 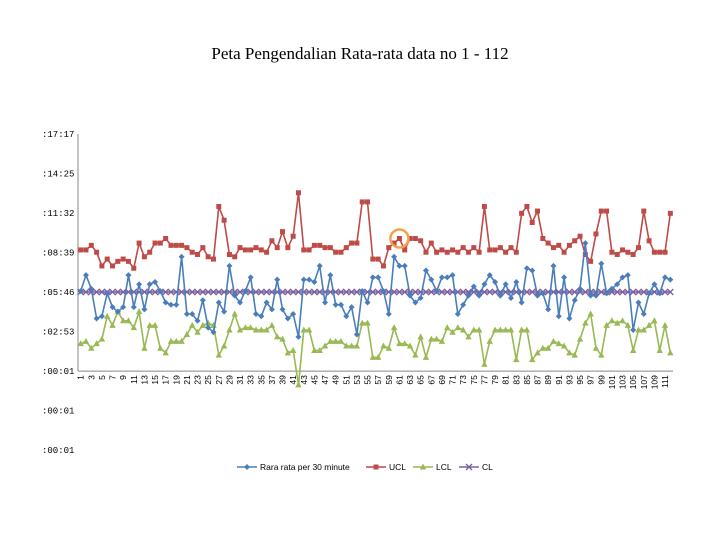 I want to click on x-tick-label: 17, so click(x=166, y=380).